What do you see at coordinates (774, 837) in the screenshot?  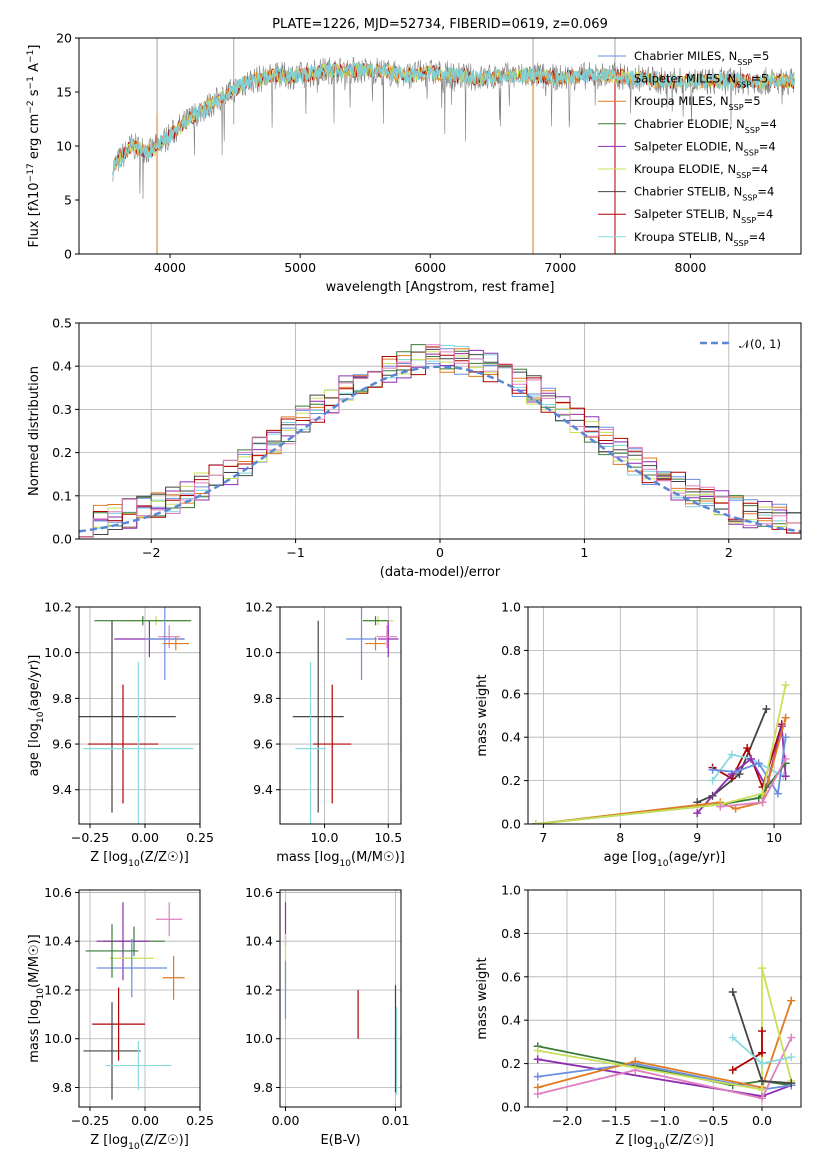 I see `x-tick-label: 10` at bounding box center [774, 837].